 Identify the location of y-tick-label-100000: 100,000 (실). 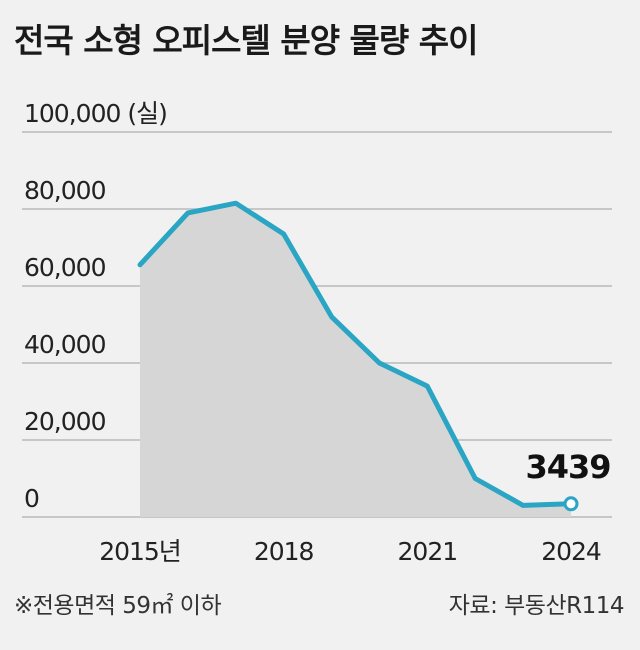
(95, 113).